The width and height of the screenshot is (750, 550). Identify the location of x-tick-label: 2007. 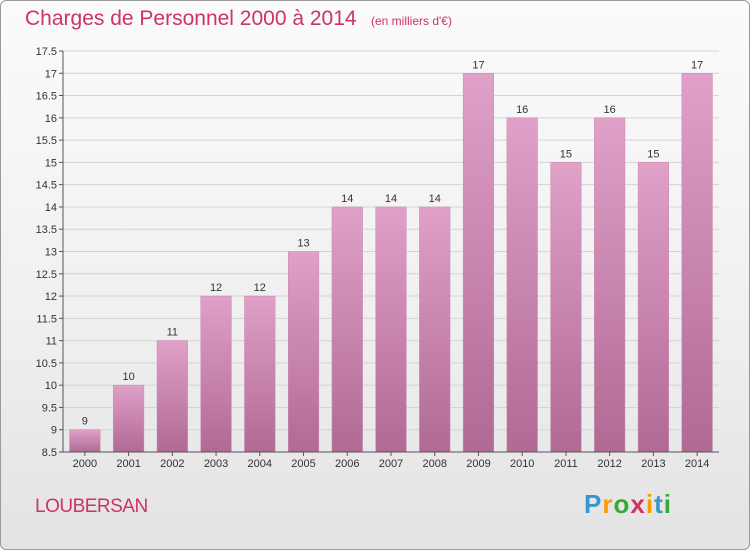
(391, 464).